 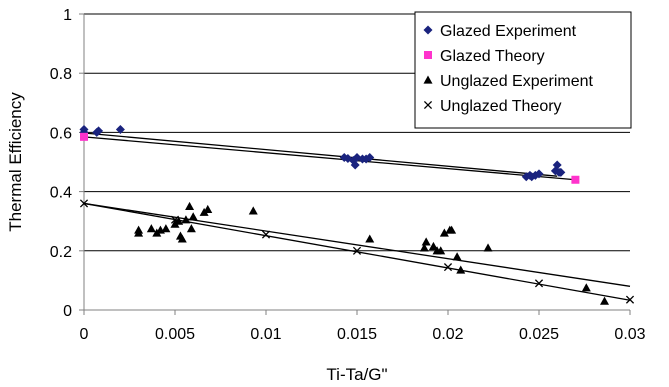 I want to click on x-tick-label: 0.03, so click(x=629, y=334).